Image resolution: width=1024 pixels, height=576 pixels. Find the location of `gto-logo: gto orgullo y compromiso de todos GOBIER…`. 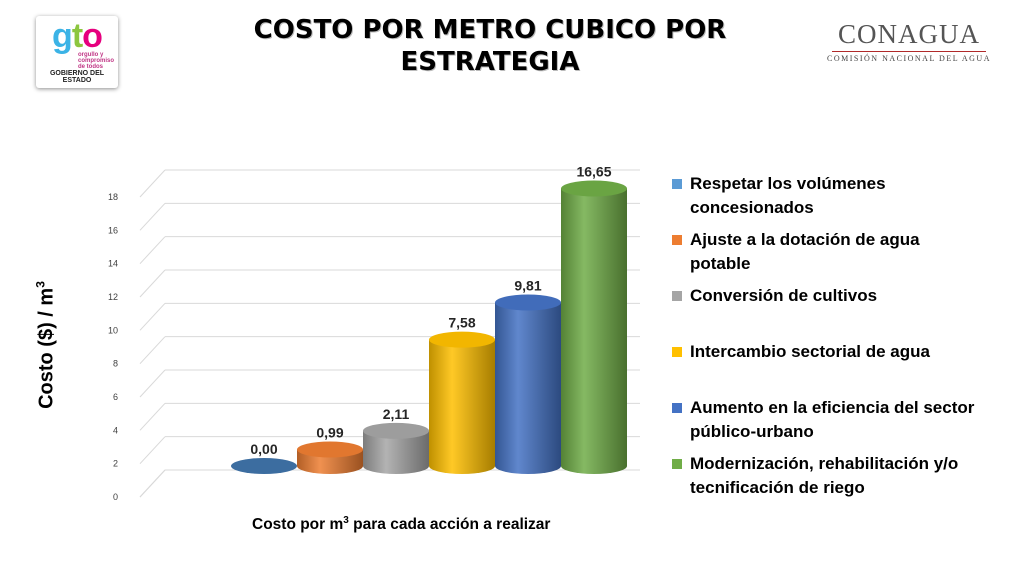

gto-logo: gto orgullo y compromiso de todos GOBIER… is located at coordinates (77, 52).